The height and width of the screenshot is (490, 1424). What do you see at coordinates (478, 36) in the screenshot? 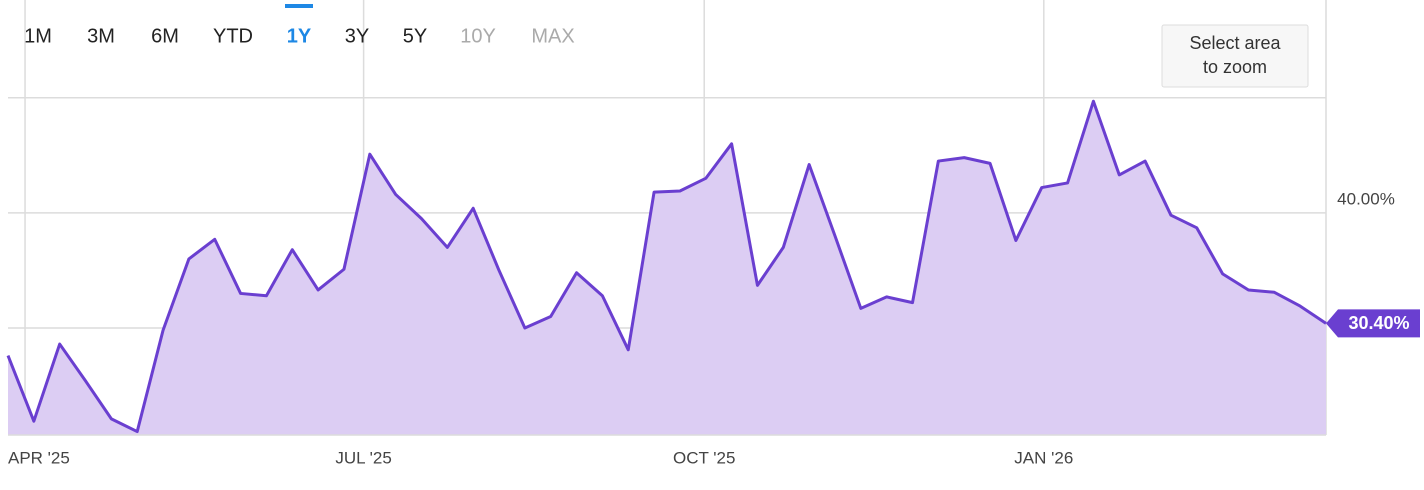
I see `range-button: 10Y` at bounding box center [478, 36].